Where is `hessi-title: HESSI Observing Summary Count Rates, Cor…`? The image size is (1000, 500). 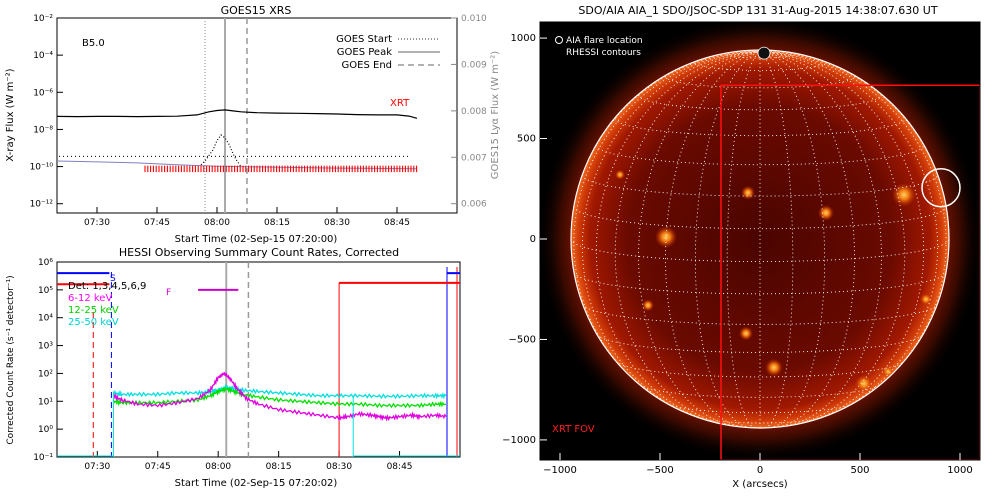
hessi-title: HESSI Observing Summary Count Rates, Cor… is located at coordinates (259, 252).